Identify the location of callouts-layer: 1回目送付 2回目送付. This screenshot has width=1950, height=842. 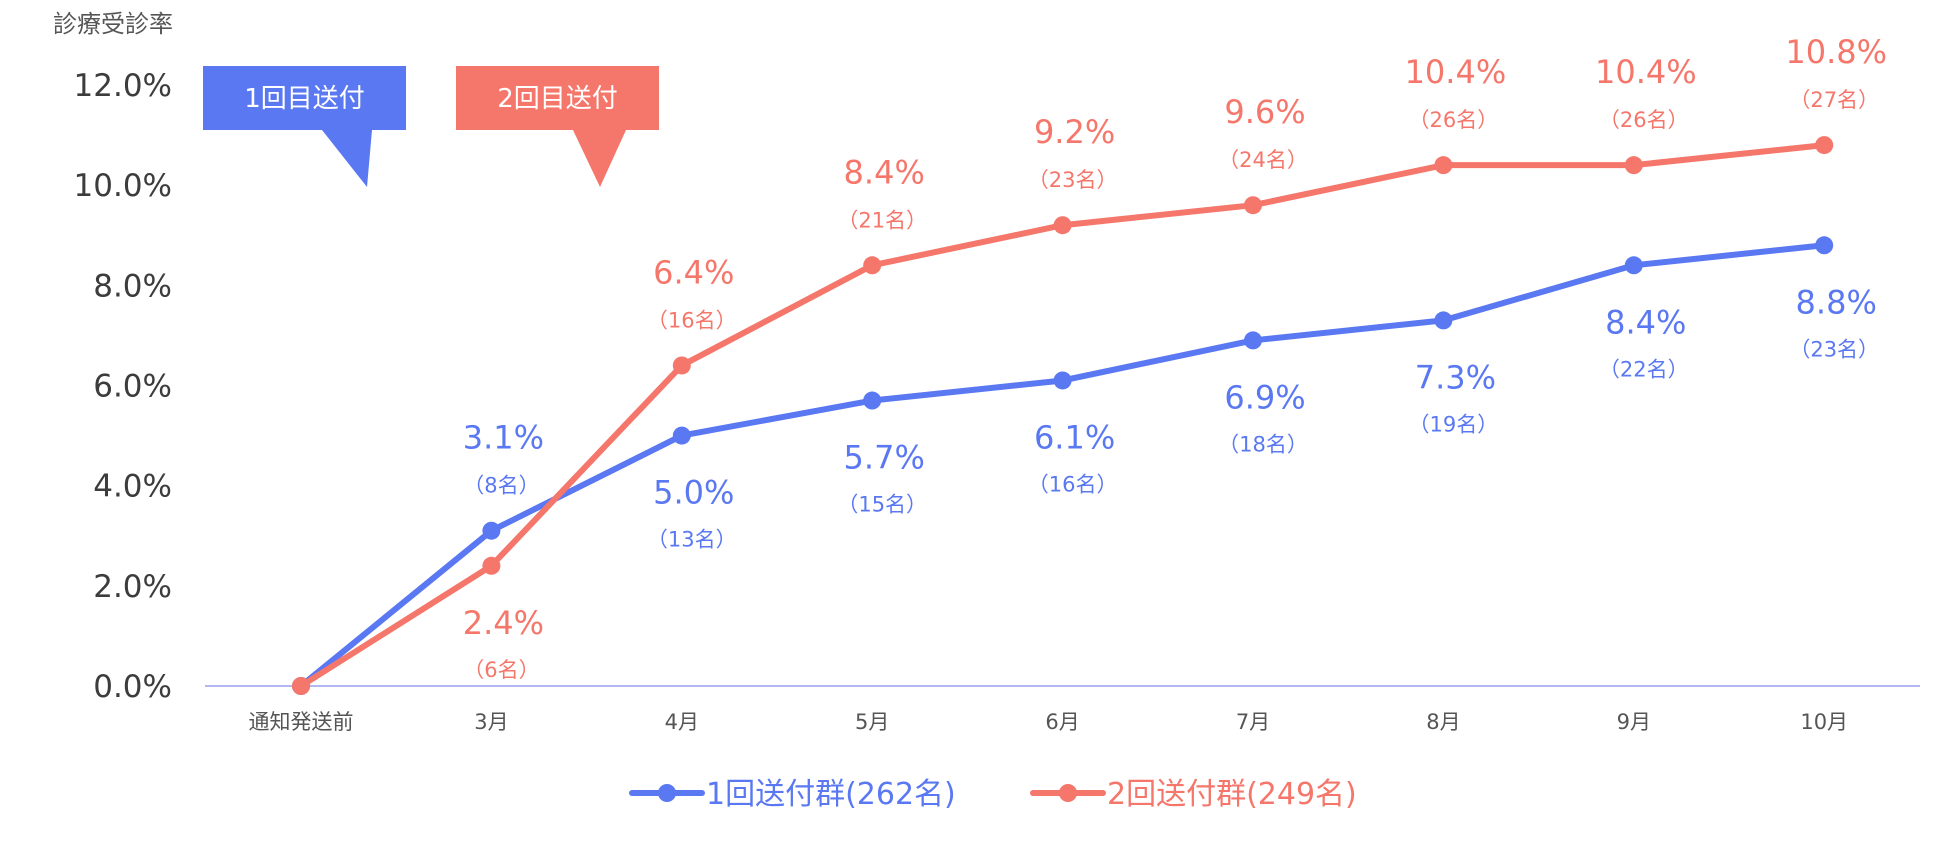
(431, 126).